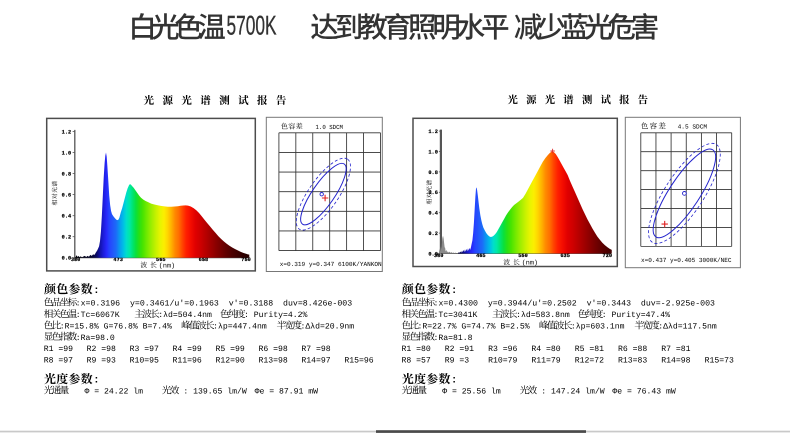  What do you see at coordinates (545, 361) in the screenshot?
I see `svg-text: R11=79` at bounding box center [545, 361].